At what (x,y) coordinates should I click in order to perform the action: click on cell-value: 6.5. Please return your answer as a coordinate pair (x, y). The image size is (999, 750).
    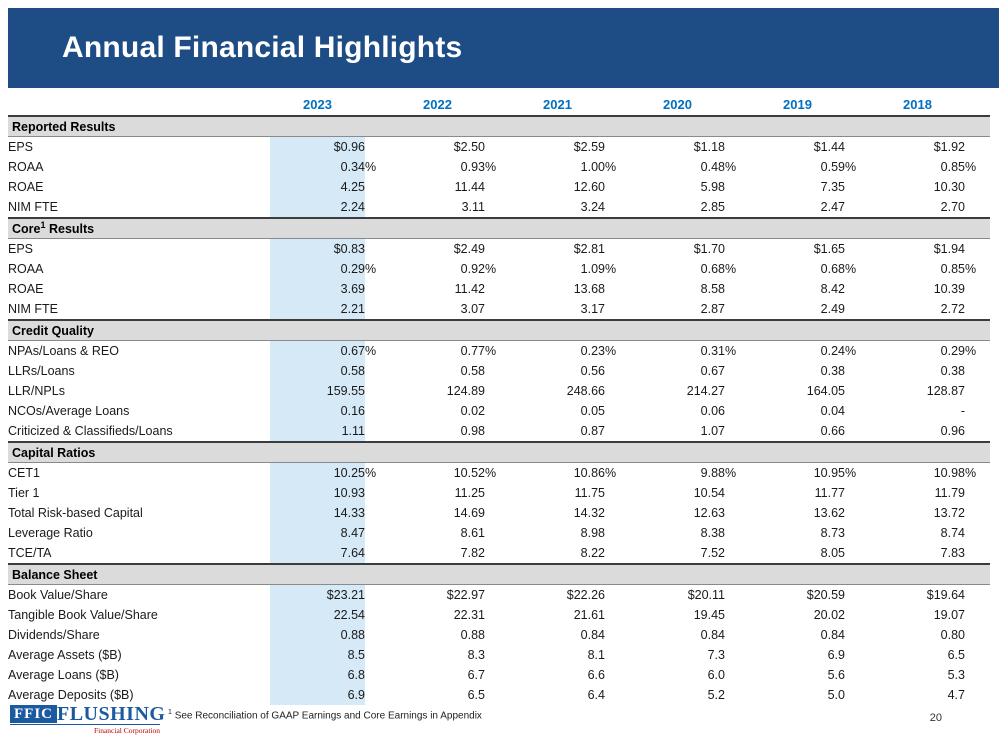
    Looking at the image, I should click on (476, 695).